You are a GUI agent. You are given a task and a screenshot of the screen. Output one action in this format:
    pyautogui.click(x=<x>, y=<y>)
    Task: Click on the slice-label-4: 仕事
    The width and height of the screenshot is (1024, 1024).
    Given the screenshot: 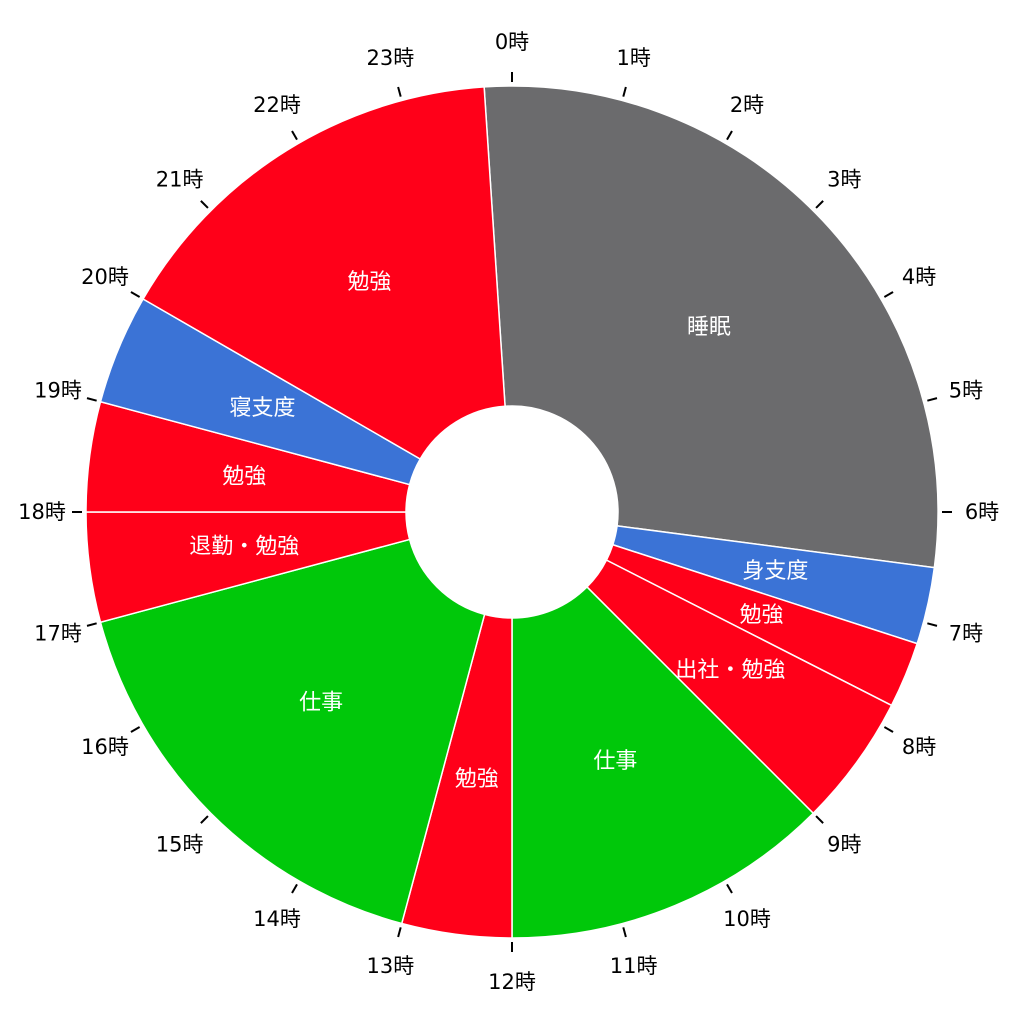 What is the action you would take?
    pyautogui.click(x=615, y=761)
    